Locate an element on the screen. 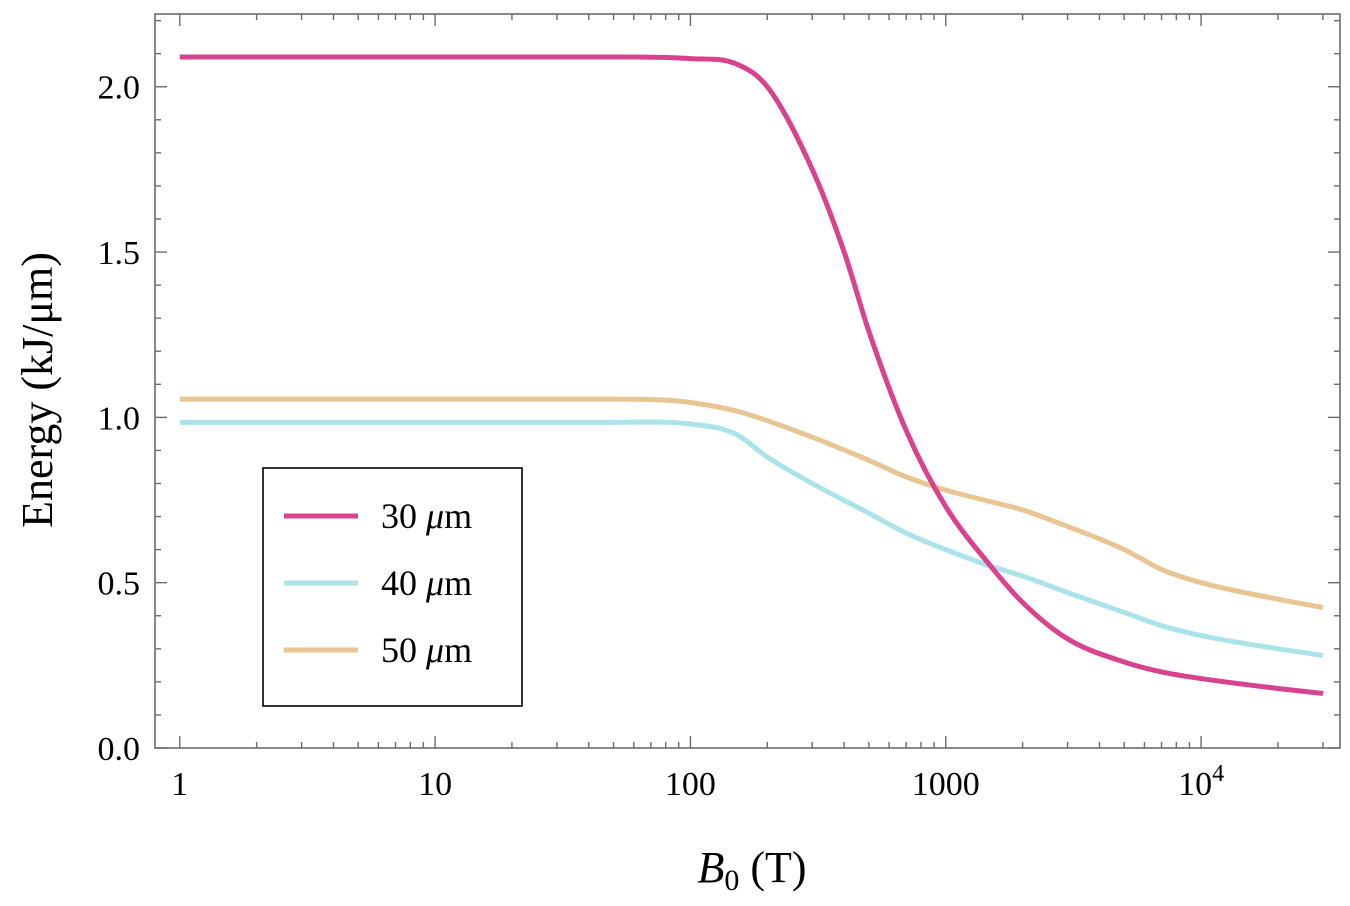 The image size is (1350, 906). y-axis-title: Energy (kJ/μm) is located at coordinates (37, 390).